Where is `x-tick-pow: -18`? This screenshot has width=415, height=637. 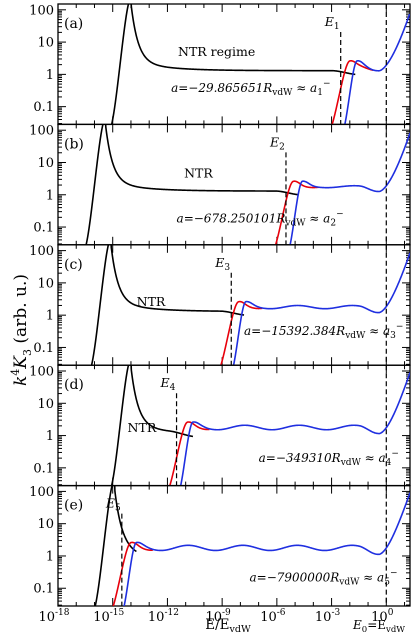
x-tick-pow: -18 is located at coordinates (62, 613).